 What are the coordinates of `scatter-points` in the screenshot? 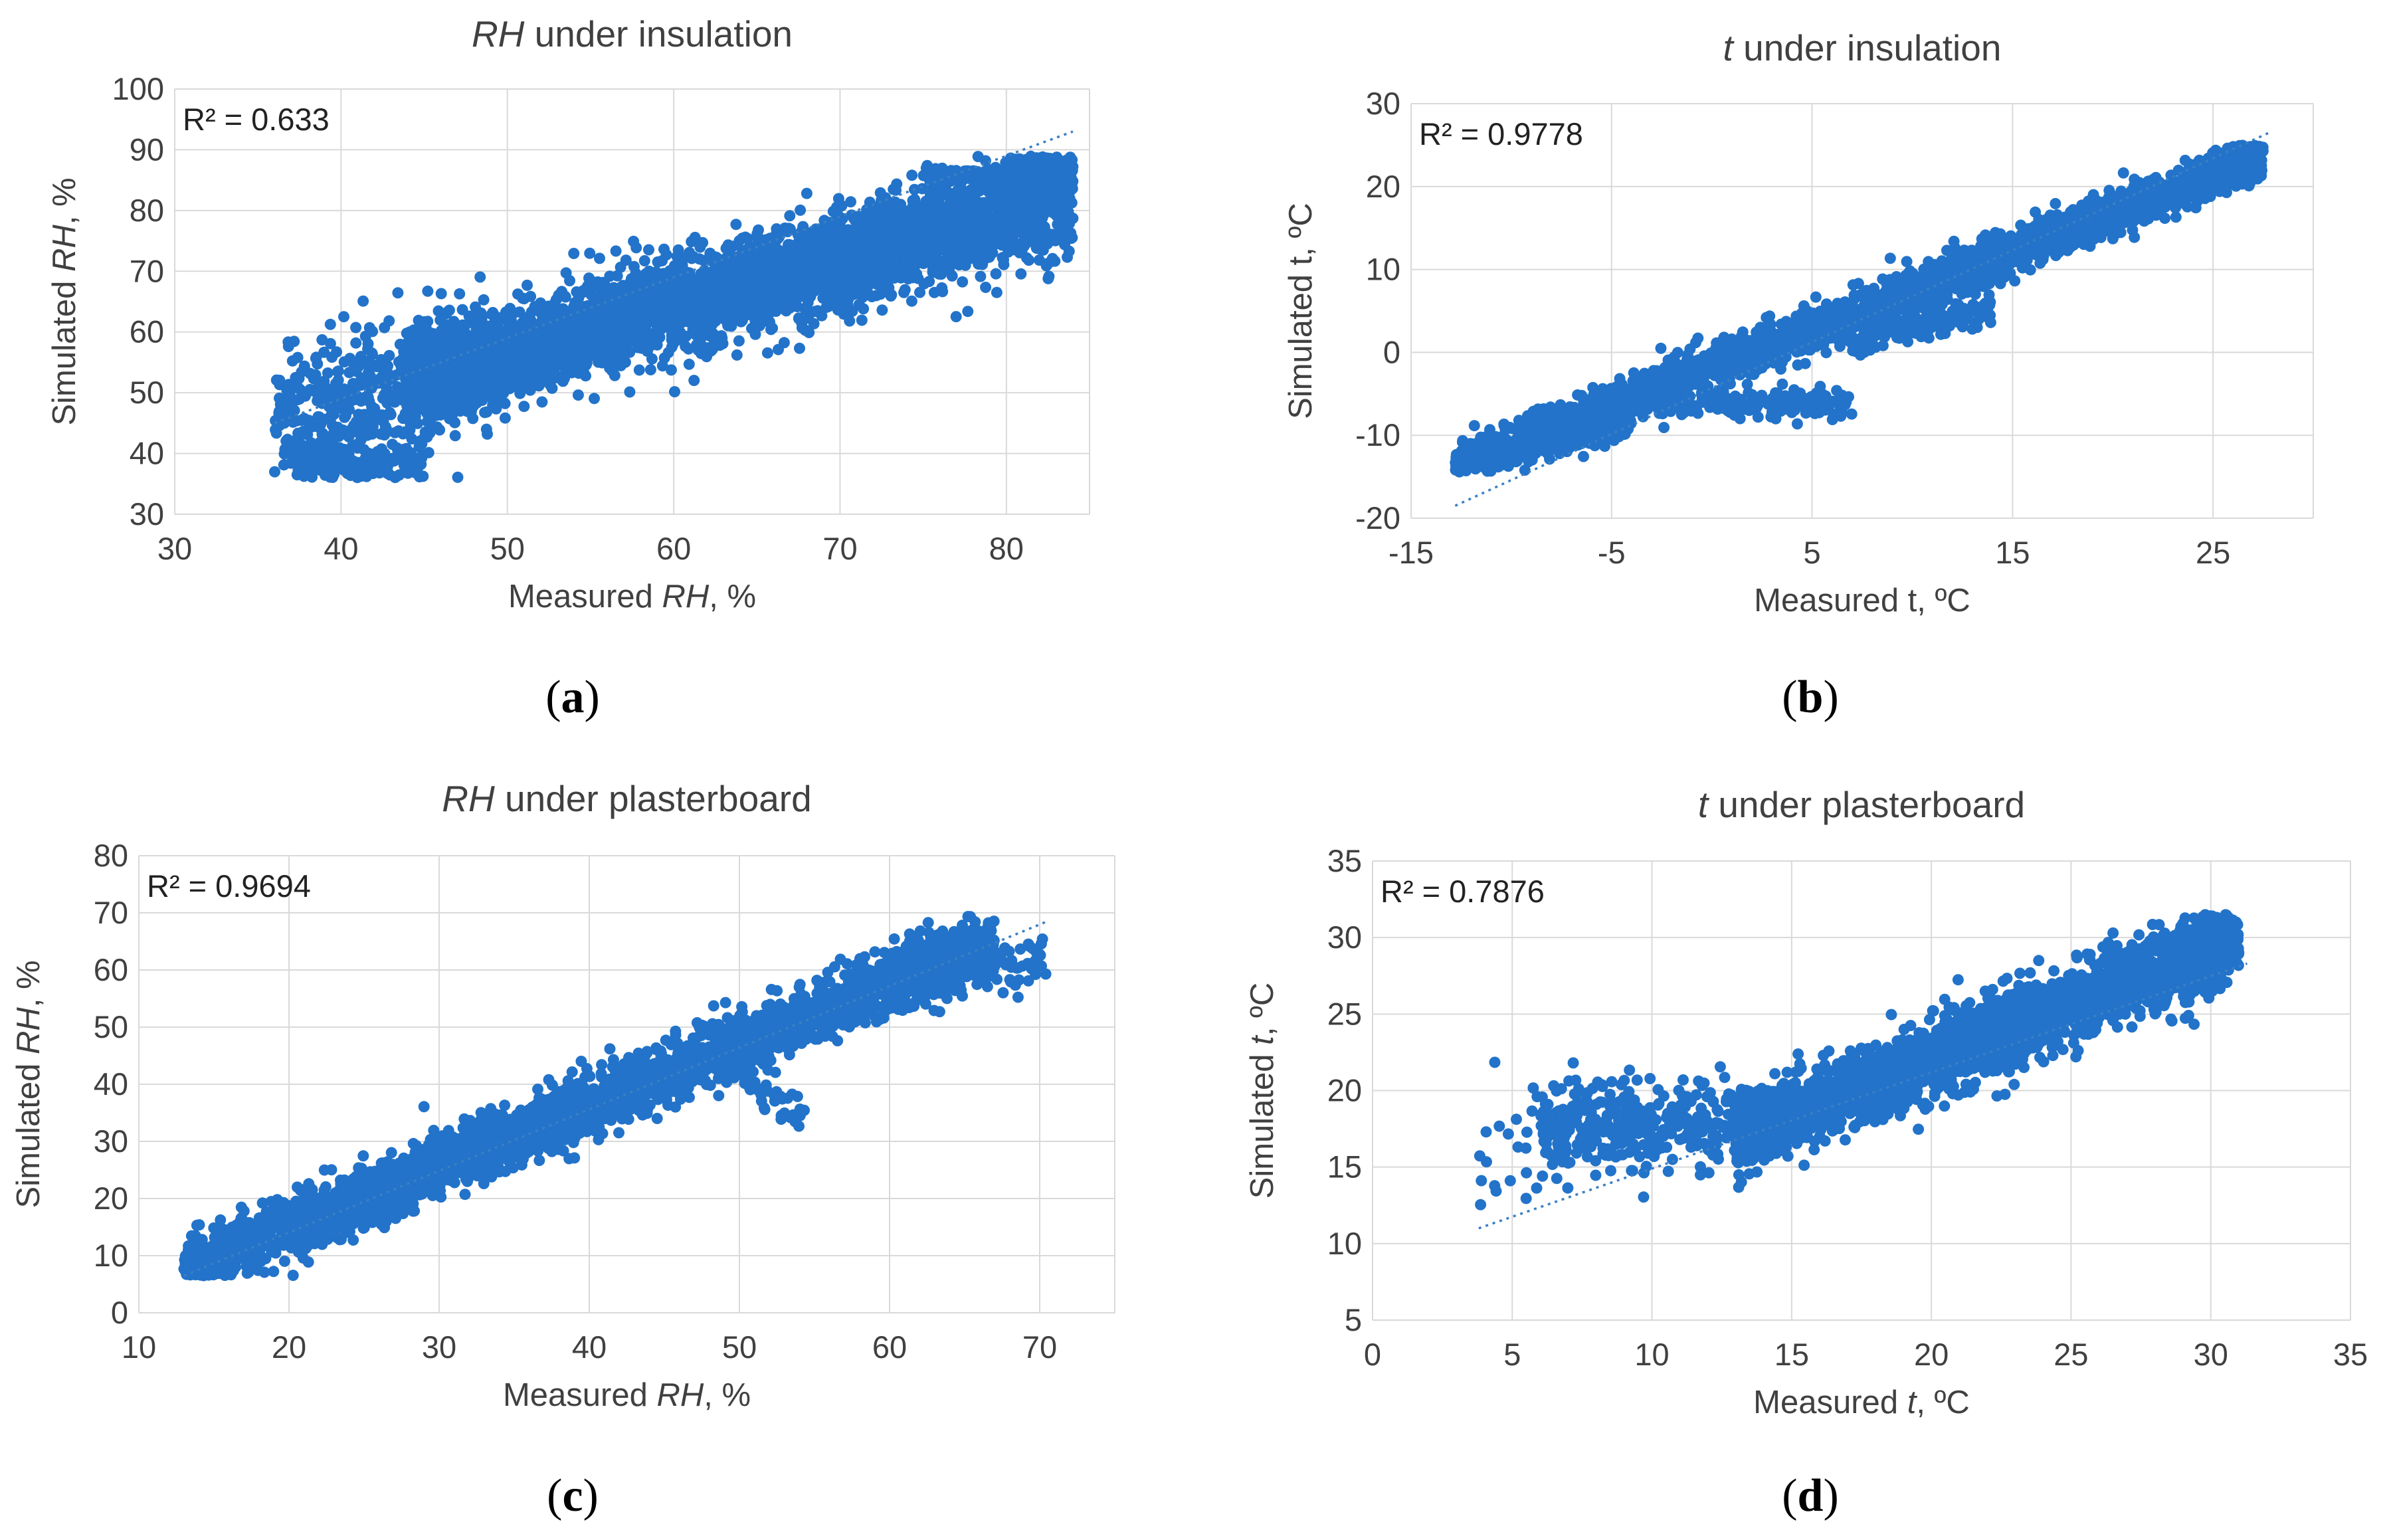 It's located at (674, 317).